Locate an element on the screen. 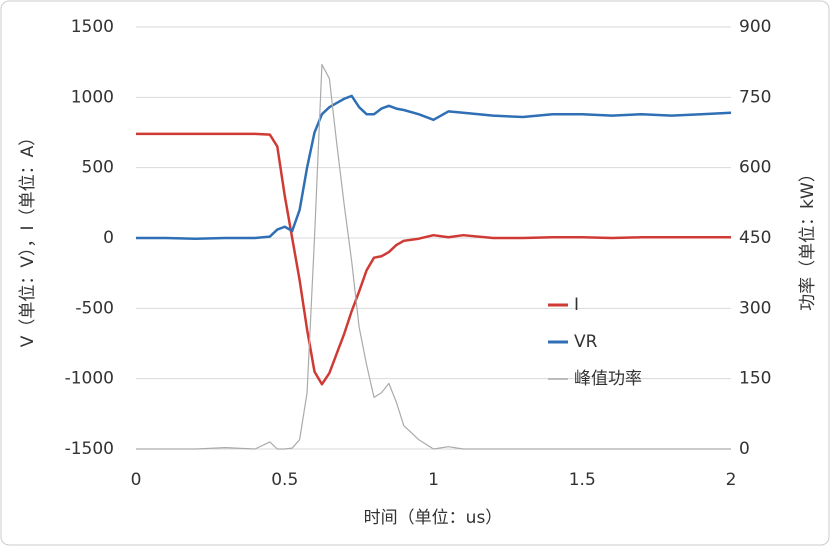  y-tick-label: 500 is located at coordinates (98, 168).